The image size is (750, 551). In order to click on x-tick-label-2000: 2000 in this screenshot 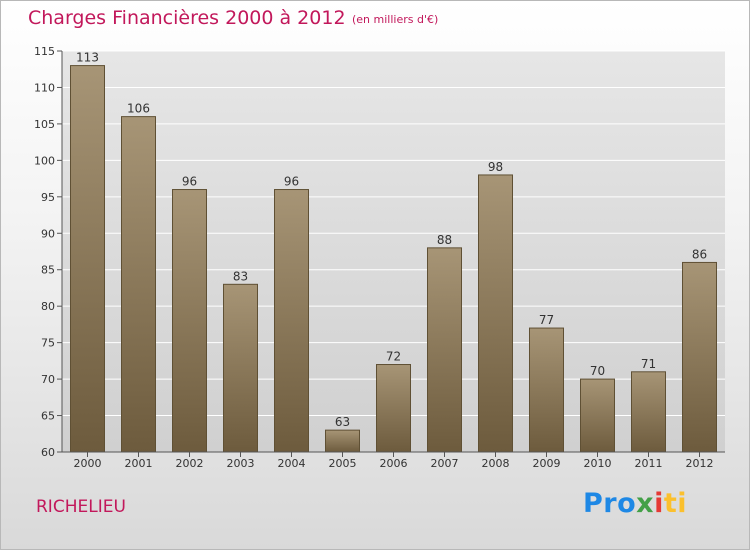, I will do `click(88, 463)`.